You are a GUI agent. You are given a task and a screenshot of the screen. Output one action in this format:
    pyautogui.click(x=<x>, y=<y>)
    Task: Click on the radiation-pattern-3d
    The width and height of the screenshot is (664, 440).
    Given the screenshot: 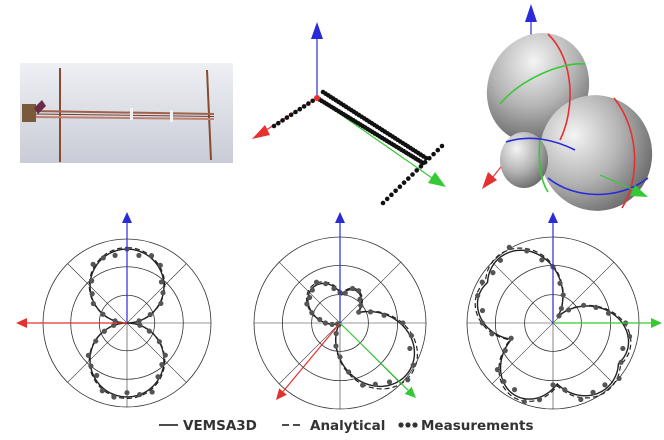 What is the action you would take?
    pyautogui.click(x=567, y=107)
    